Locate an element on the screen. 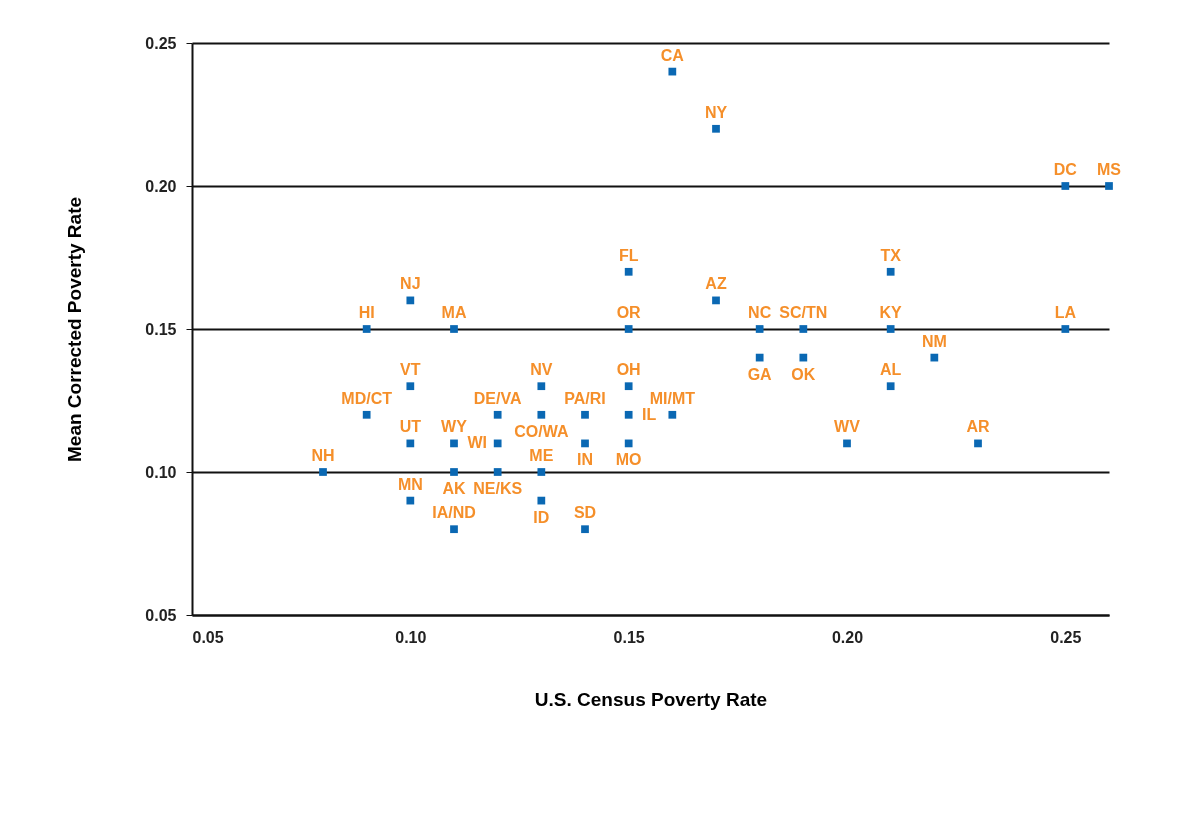 The width and height of the screenshot is (1204, 840). x-tick-label: 0.20 is located at coordinates (847, 637).